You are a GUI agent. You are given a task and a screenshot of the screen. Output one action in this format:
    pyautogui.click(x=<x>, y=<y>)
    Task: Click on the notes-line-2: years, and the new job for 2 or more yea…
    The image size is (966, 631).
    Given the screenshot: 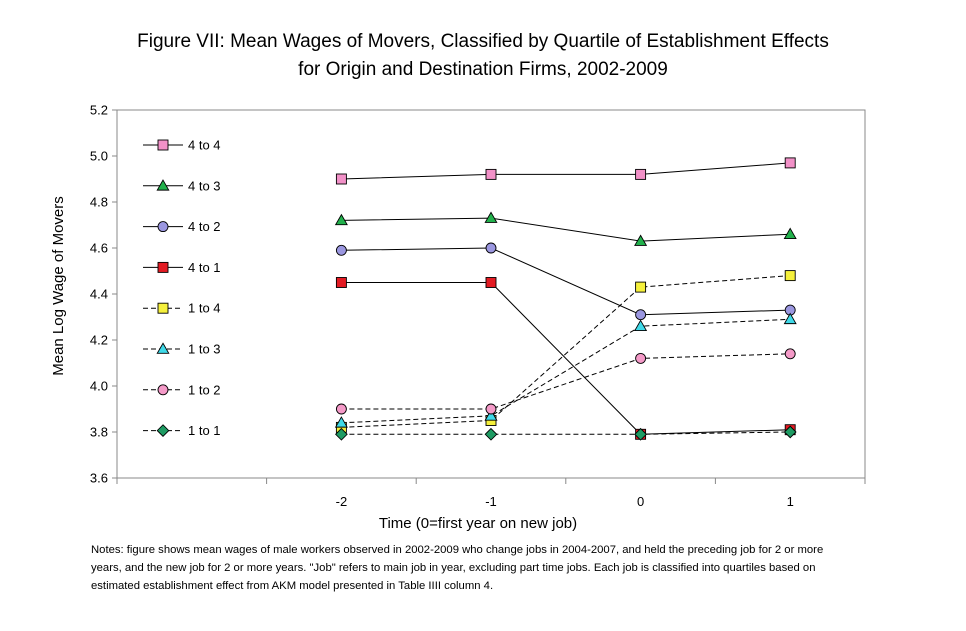 What is the action you would take?
    pyautogui.click(x=453, y=568)
    